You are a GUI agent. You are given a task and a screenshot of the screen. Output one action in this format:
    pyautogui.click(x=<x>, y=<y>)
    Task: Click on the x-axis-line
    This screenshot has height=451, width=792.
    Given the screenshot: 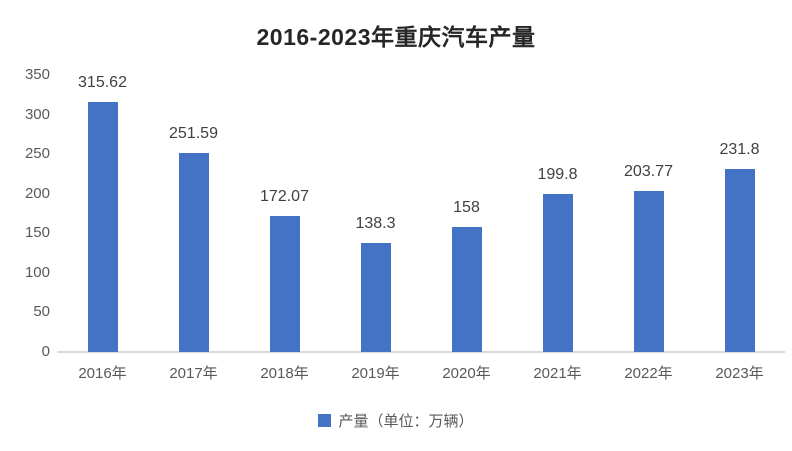 What is the action you would take?
    pyautogui.click(x=421, y=352)
    